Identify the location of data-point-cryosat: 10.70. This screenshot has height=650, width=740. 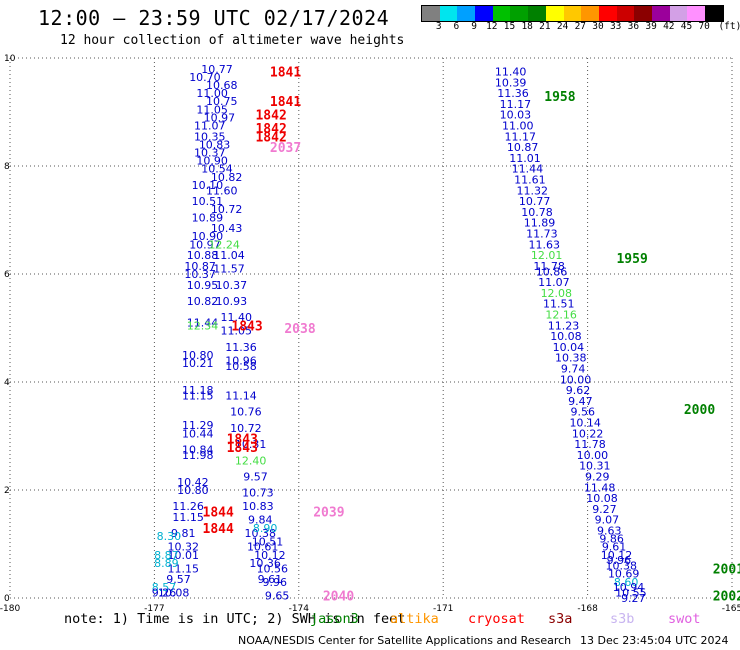
(205, 77).